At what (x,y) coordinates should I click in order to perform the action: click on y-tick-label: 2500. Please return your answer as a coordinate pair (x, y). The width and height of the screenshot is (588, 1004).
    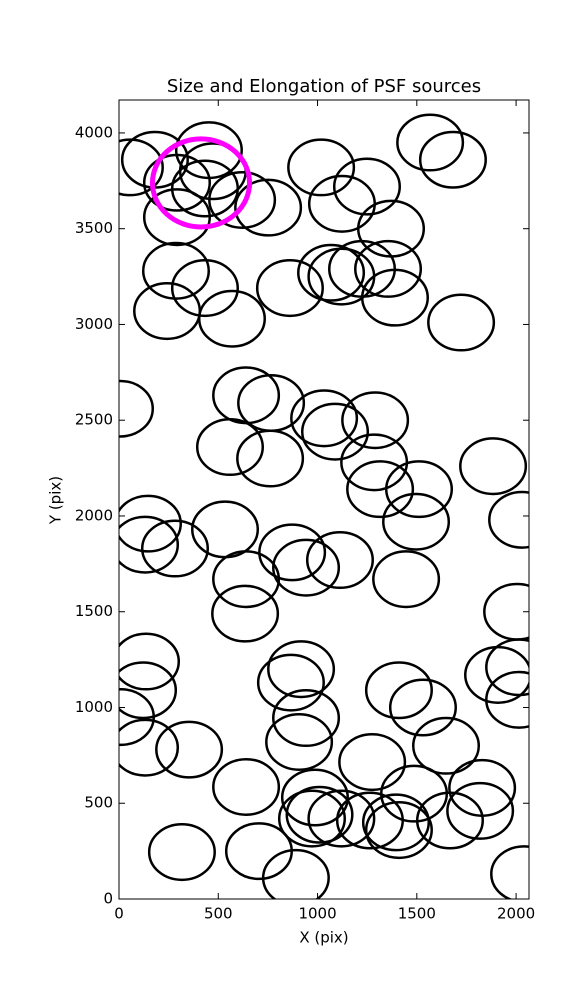
    Looking at the image, I should click on (94, 420).